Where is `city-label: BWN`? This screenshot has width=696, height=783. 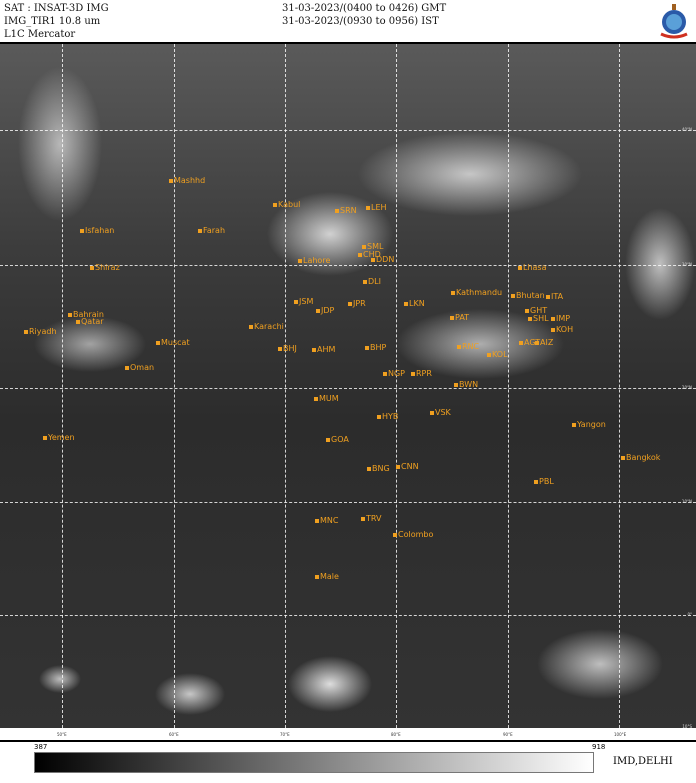 city-label: BWN is located at coordinates (466, 384).